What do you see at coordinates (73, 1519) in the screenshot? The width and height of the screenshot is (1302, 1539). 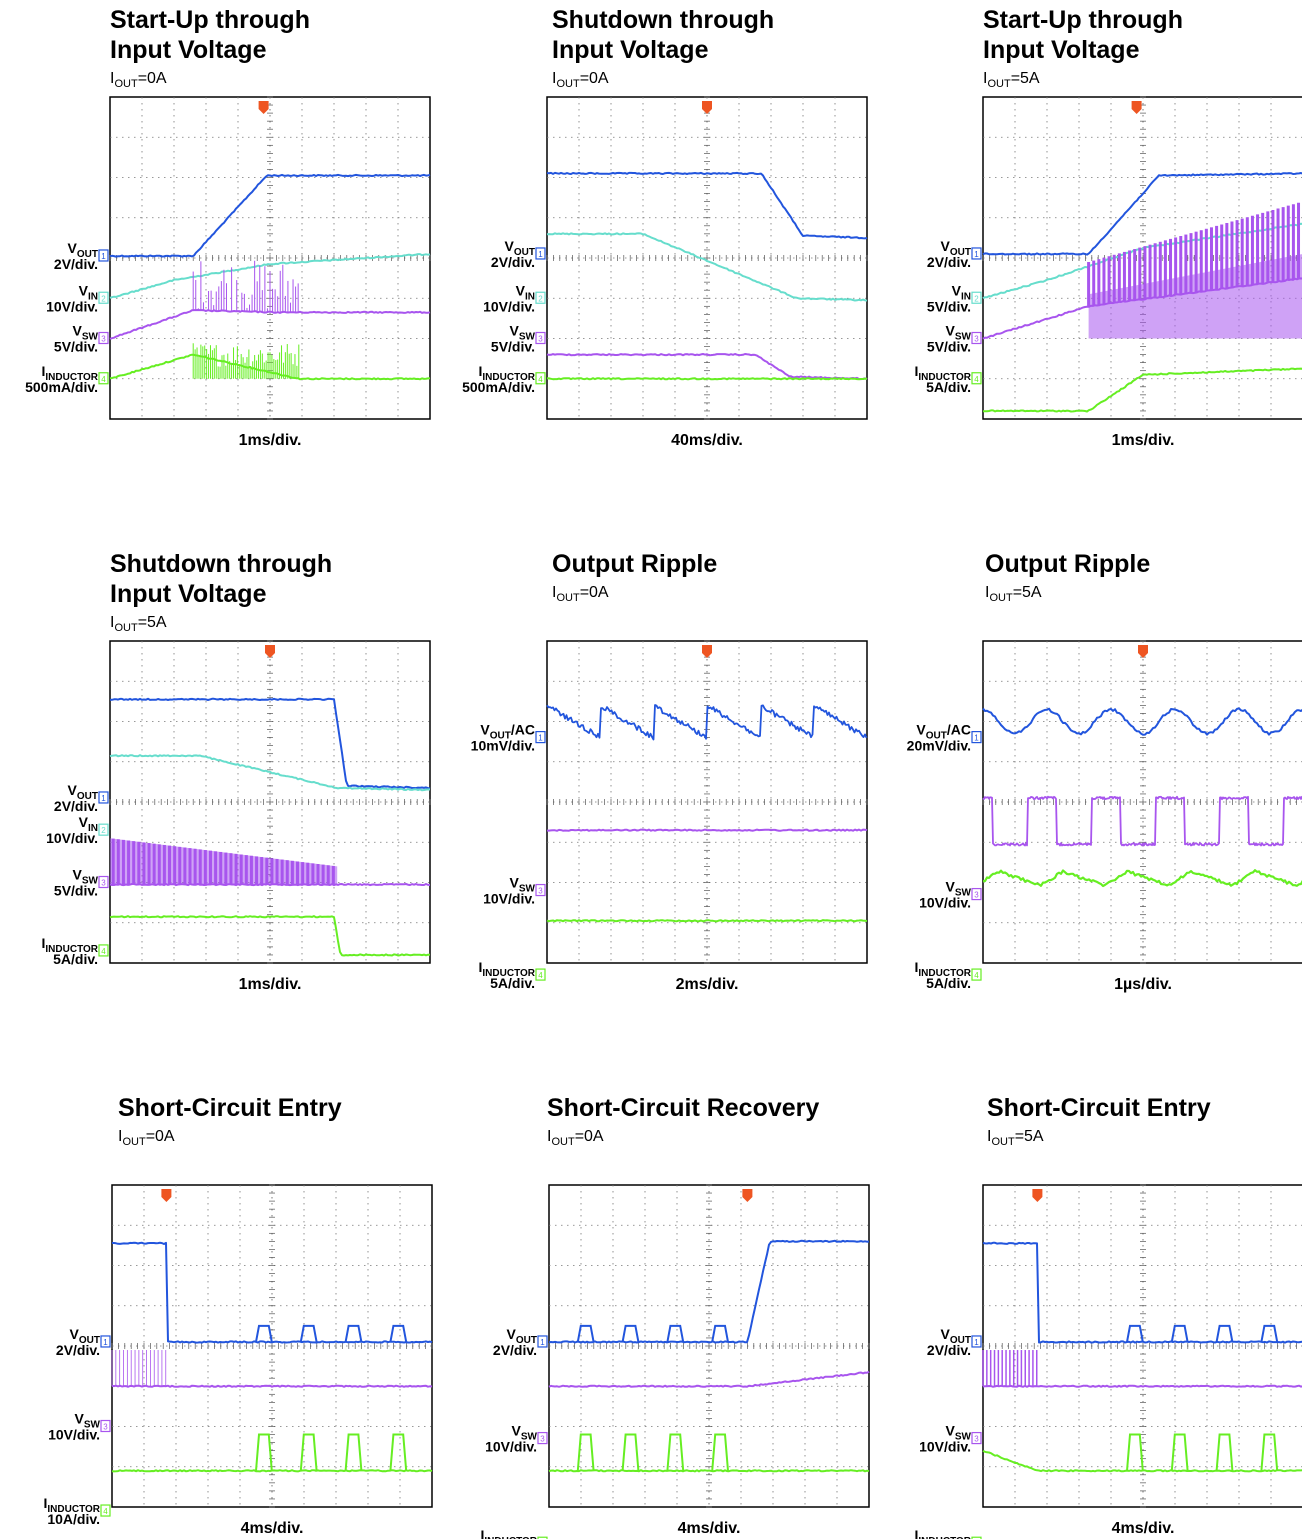 I see `channel-scale: 10A/div.` at bounding box center [73, 1519].